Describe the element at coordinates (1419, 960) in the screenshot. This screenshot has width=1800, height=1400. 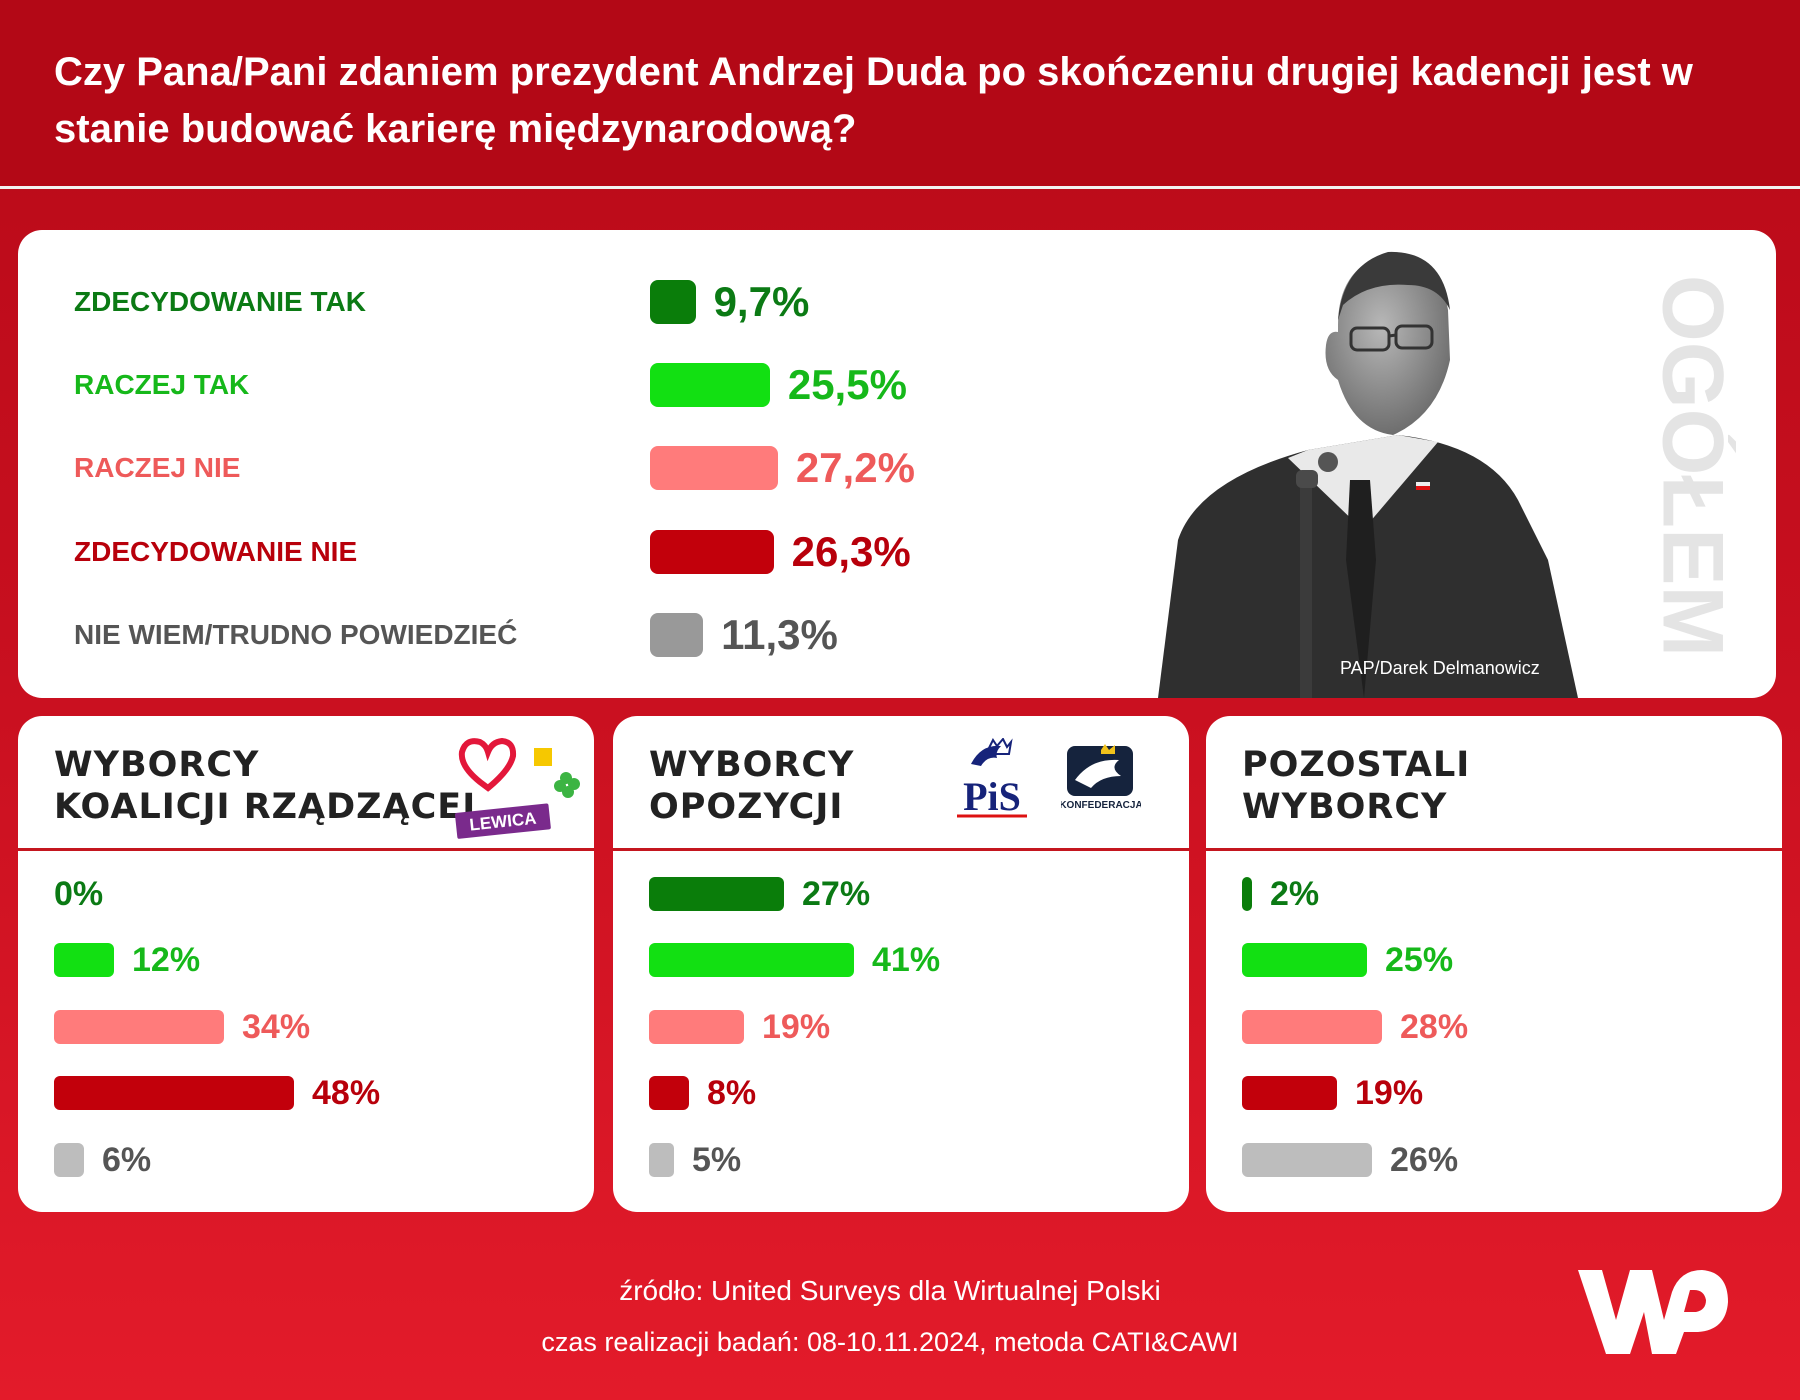
I see `value-label-raczej-tak: 25%` at that location.